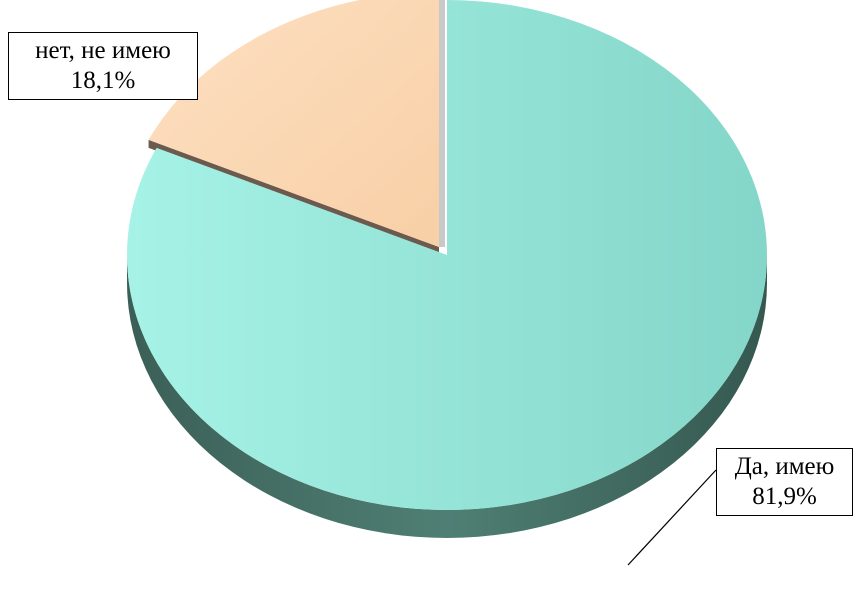 This screenshot has width=856, height=589. Describe the element at coordinates (103, 51) in the screenshot. I see `slice-label-no-name: нет, не имею` at that location.